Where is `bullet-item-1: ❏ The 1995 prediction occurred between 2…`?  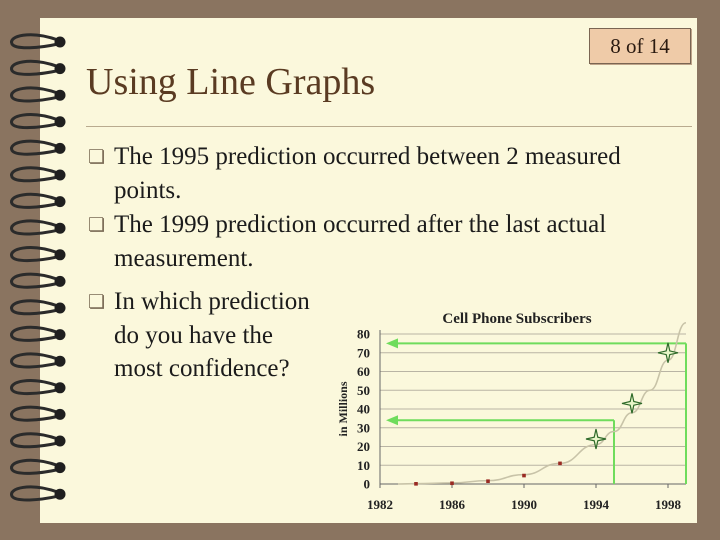 bullet-item-1: ❏ The 1995 prediction occurred between 2… is located at coordinates (388, 173).